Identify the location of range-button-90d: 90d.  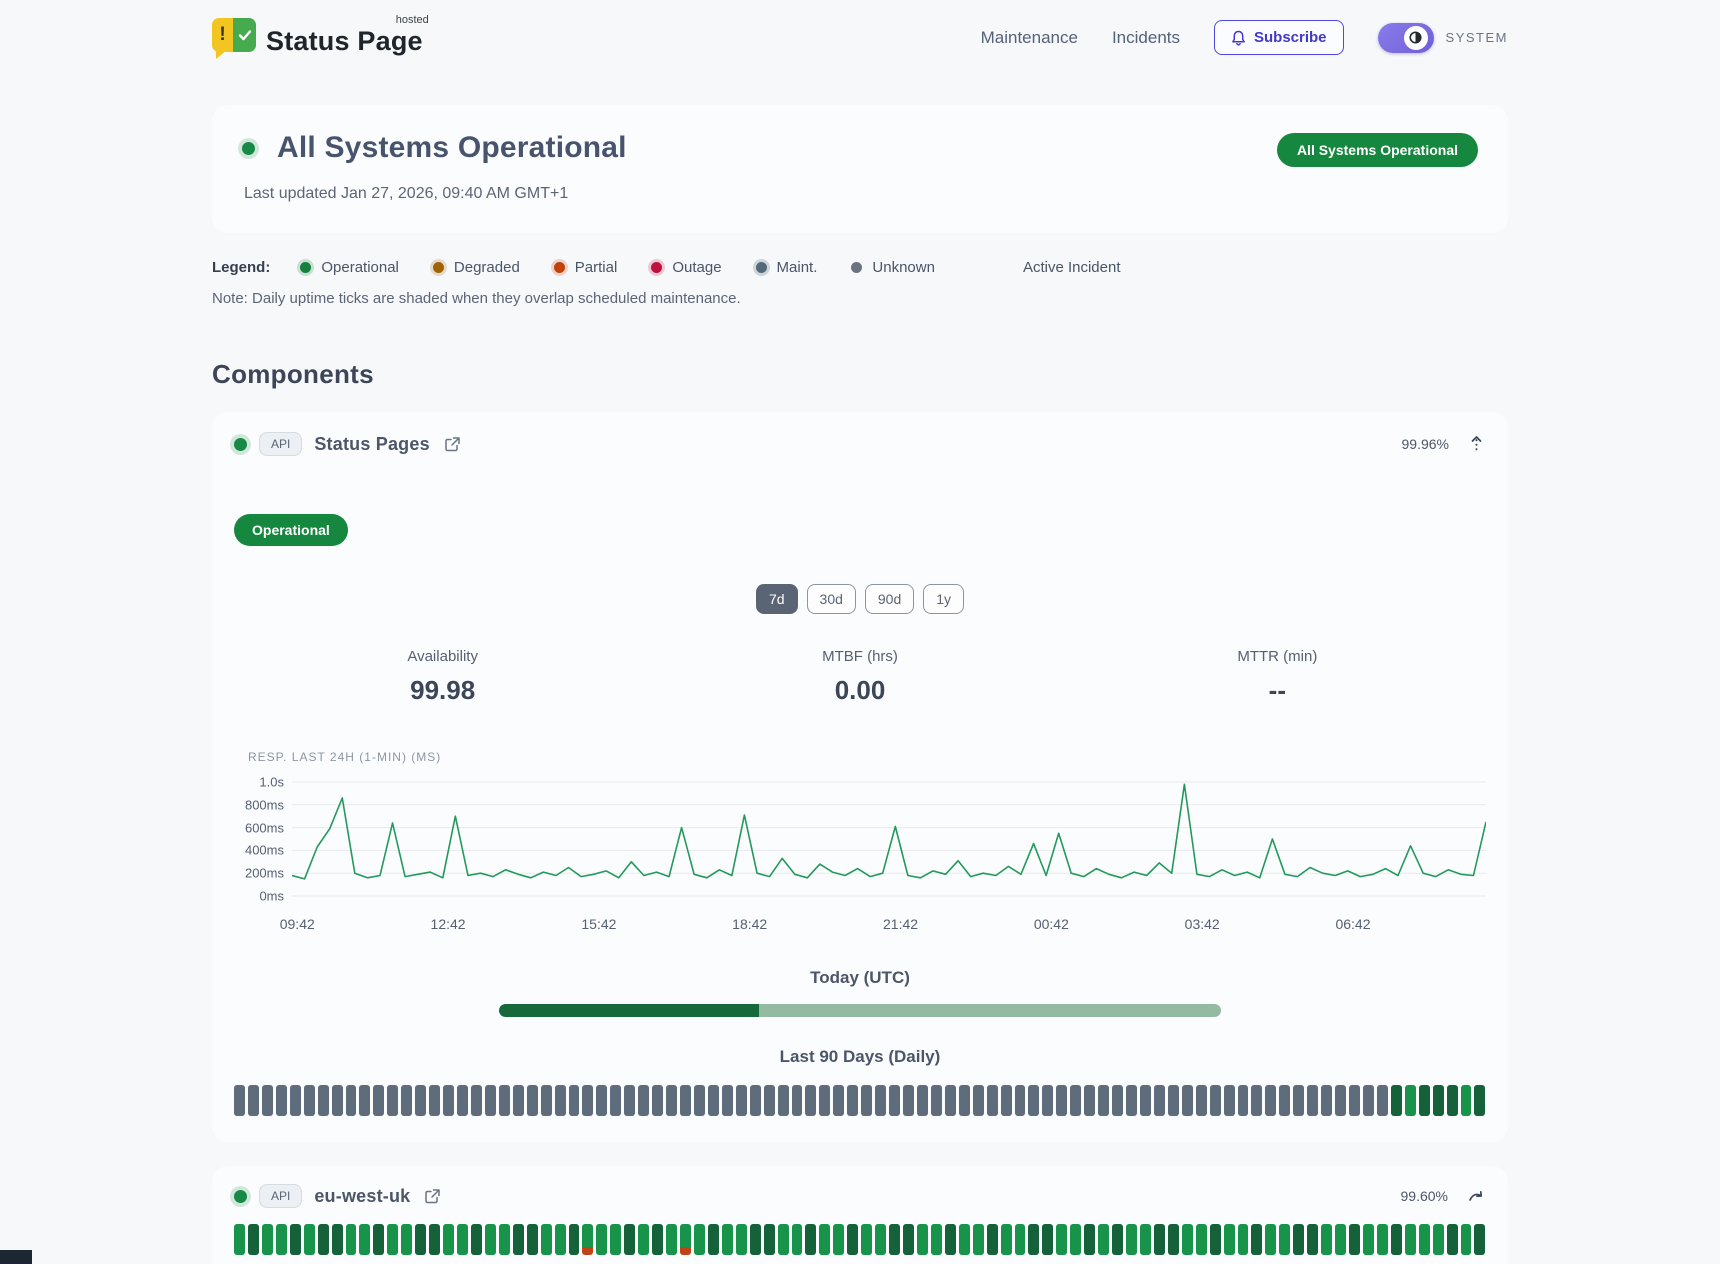
(889, 599).